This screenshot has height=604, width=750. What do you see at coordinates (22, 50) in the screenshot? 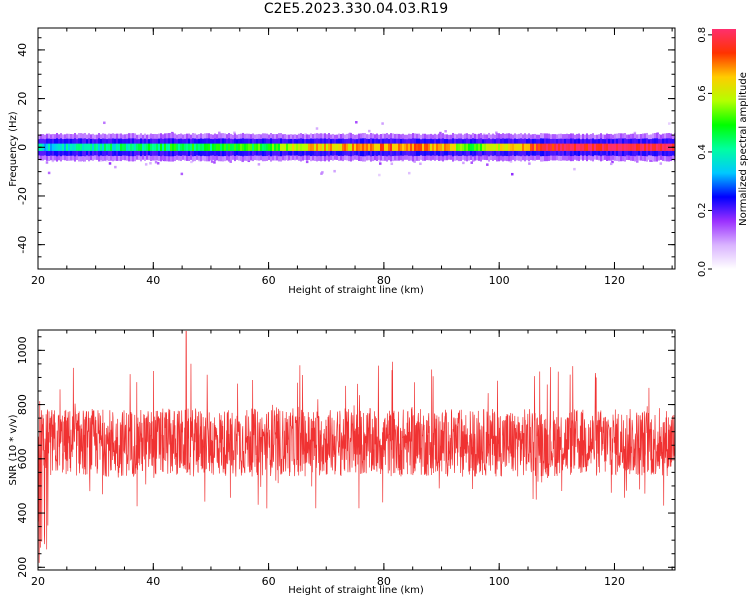
I see `y-tick-label: 40` at bounding box center [22, 50].